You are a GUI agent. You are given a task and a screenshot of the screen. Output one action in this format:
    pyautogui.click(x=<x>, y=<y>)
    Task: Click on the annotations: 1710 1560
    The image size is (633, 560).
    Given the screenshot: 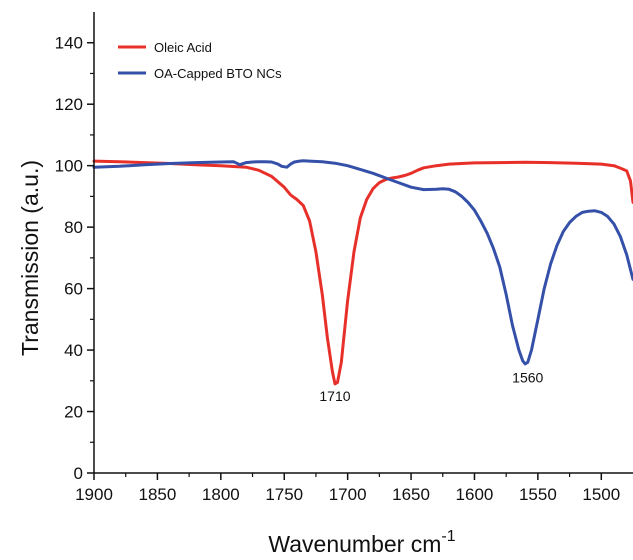 What is the action you would take?
    pyautogui.click(x=431, y=386)
    